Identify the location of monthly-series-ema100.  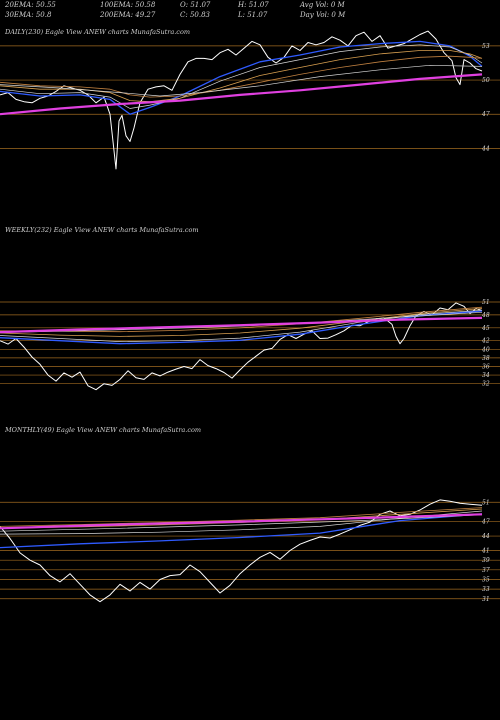
(241, 523).